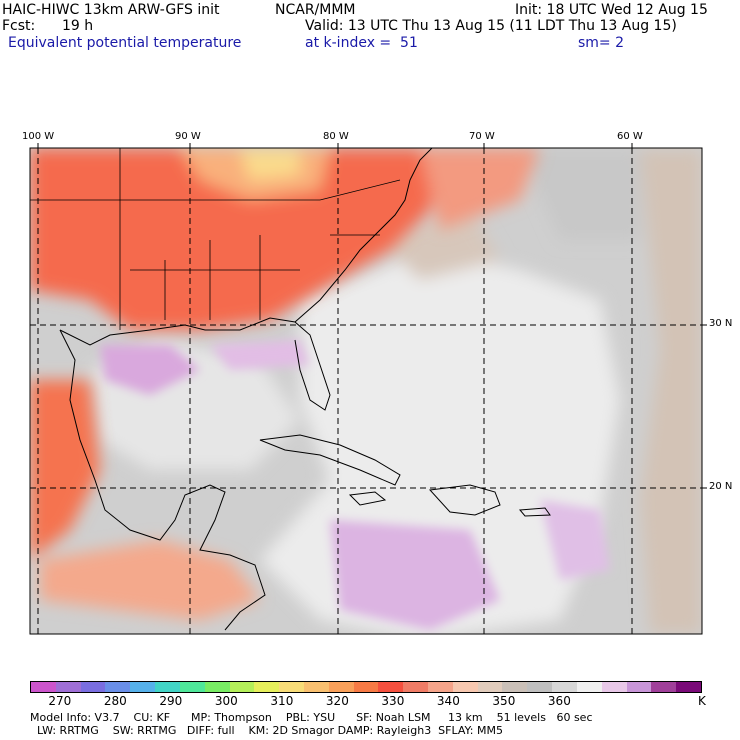 Image resolution: width=740 pixels, height=740 pixels. I want to click on level-label: at k-index = 51, so click(361, 43).